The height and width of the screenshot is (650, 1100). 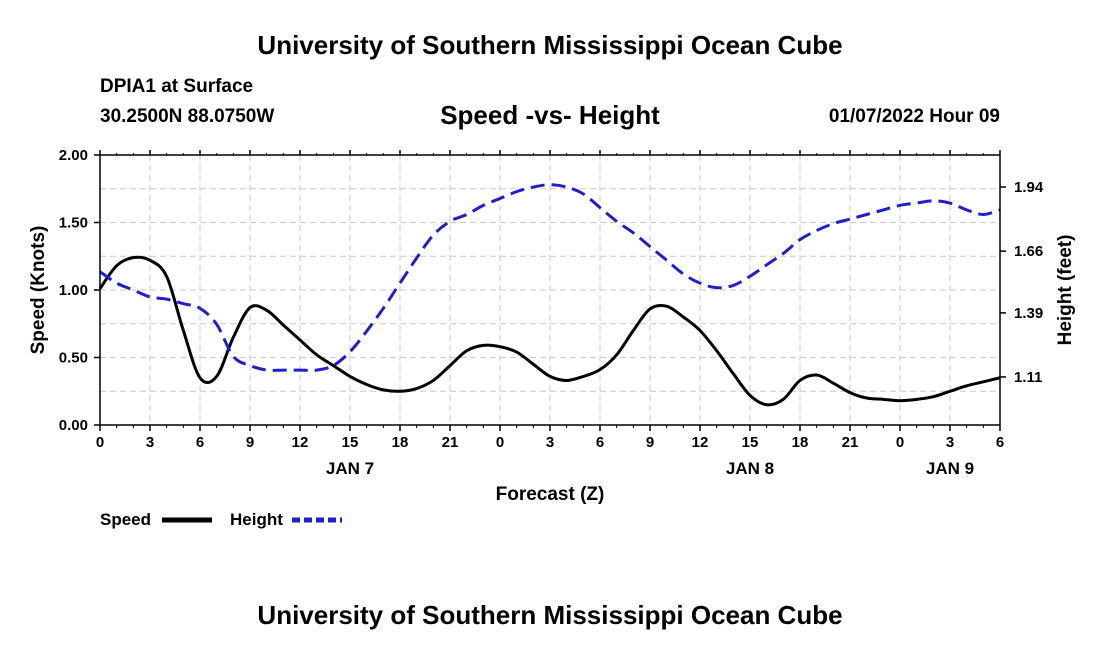 I want to click on y-tick-label: 0.50, so click(x=73, y=358).